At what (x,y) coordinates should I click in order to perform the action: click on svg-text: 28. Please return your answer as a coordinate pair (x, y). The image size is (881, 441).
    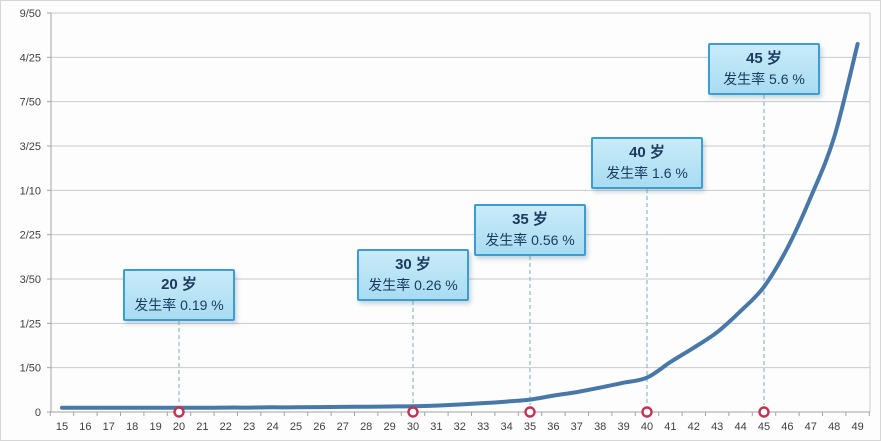
    Looking at the image, I should click on (366, 427).